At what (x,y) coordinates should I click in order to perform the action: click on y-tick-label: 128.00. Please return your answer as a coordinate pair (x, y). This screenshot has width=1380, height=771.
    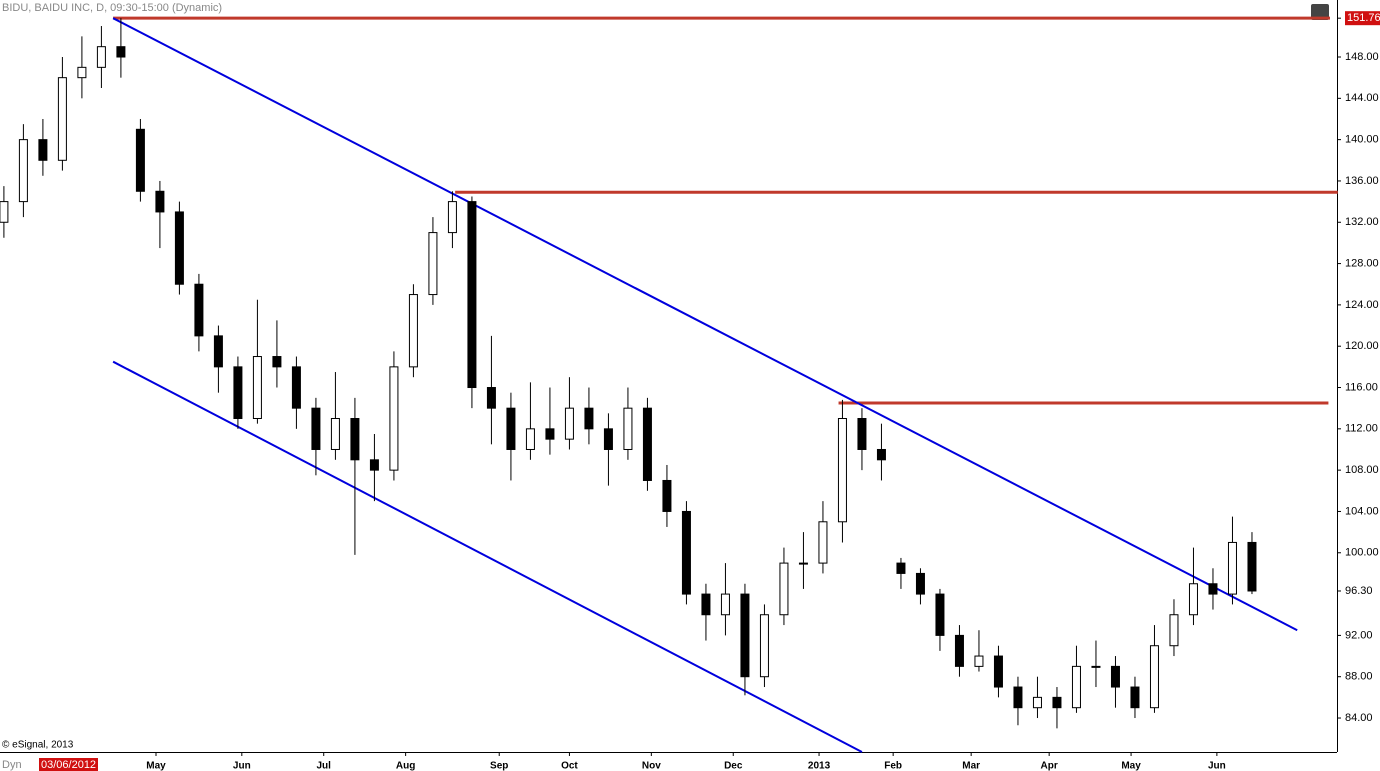
    Looking at the image, I should click on (1362, 263).